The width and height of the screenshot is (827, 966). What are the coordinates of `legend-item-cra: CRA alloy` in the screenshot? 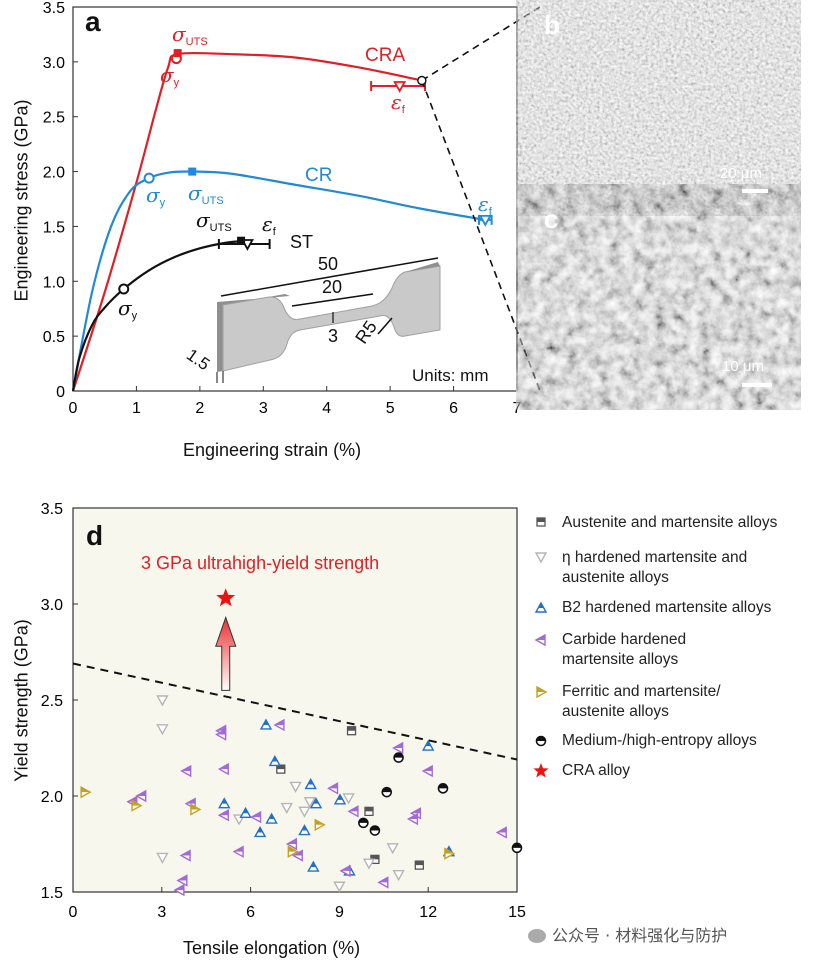 It's located at (596, 770).